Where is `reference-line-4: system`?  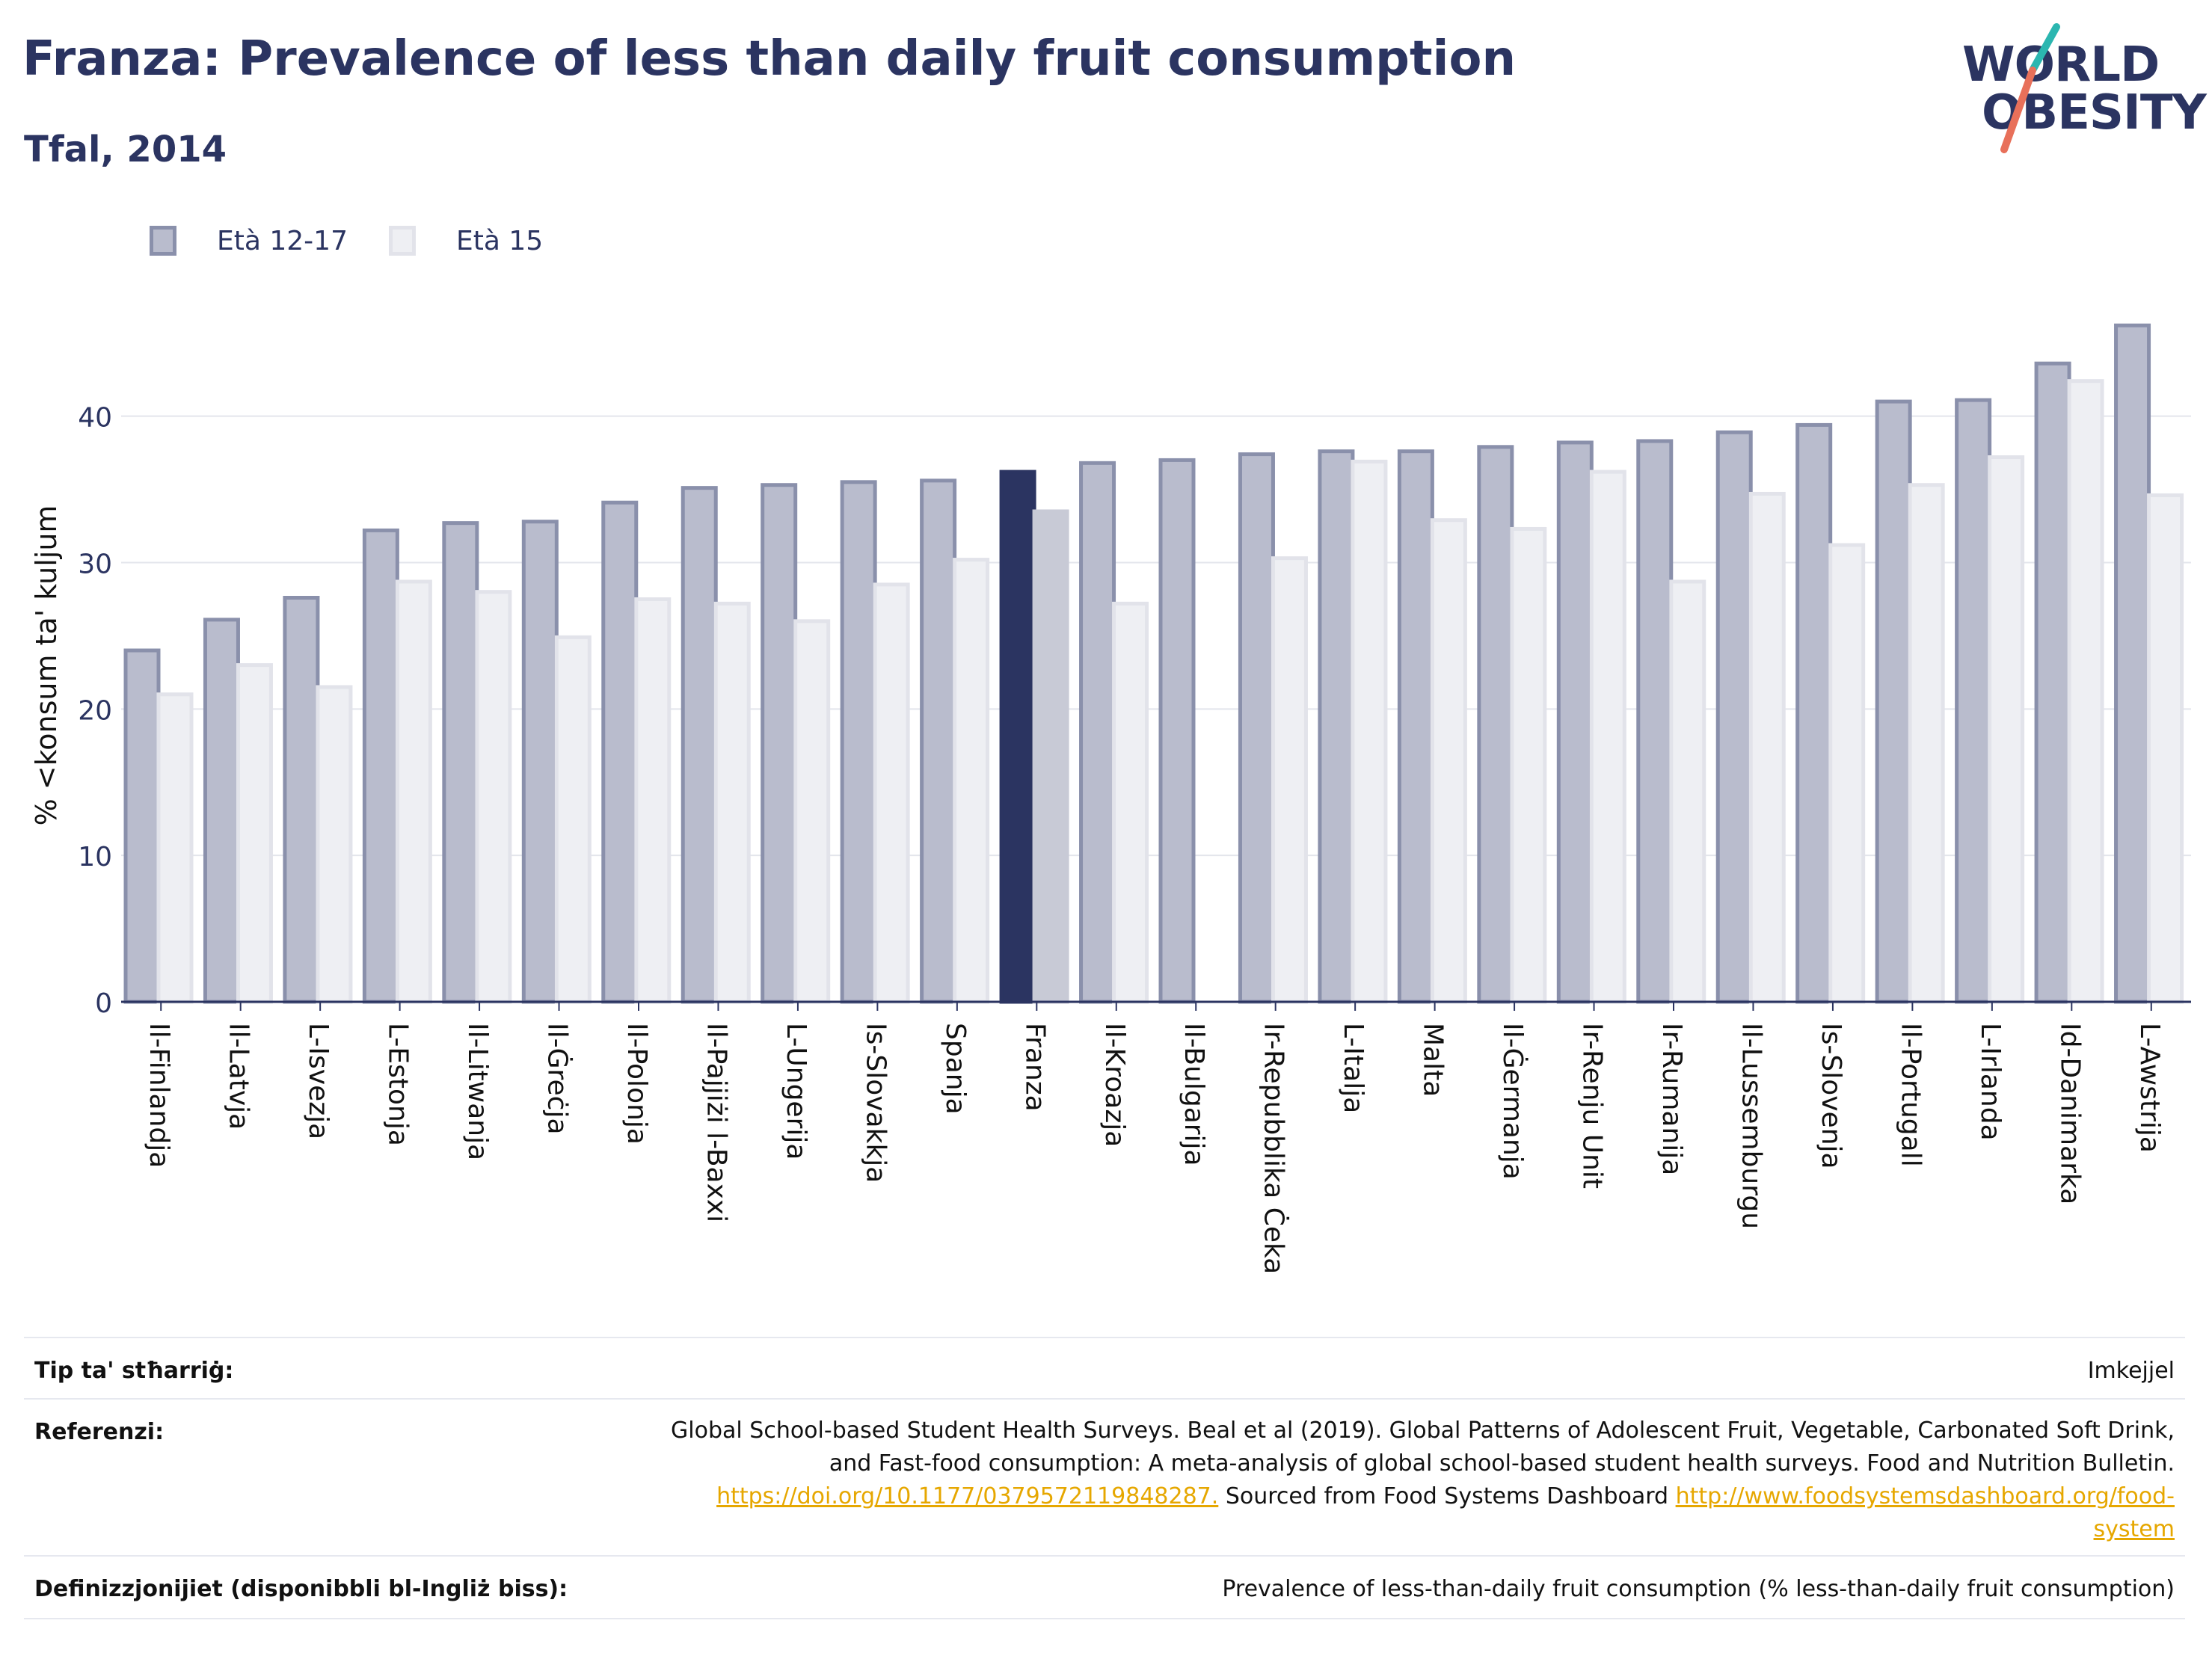 reference-line-4: system is located at coordinates (1423, 1529).